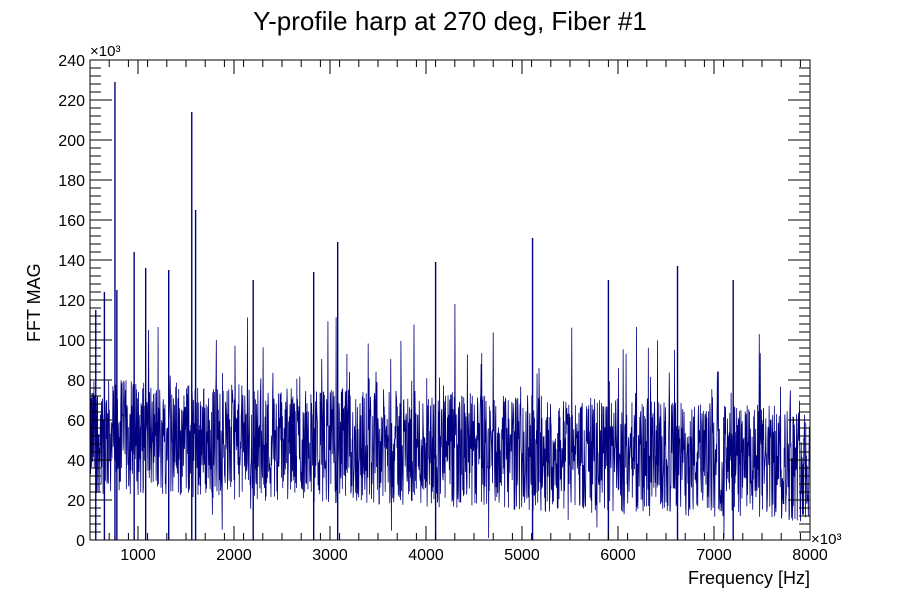 The height and width of the screenshot is (600, 900). Describe the element at coordinates (34, 302) in the screenshot. I see `y-axis-label: FFT MAG` at that location.